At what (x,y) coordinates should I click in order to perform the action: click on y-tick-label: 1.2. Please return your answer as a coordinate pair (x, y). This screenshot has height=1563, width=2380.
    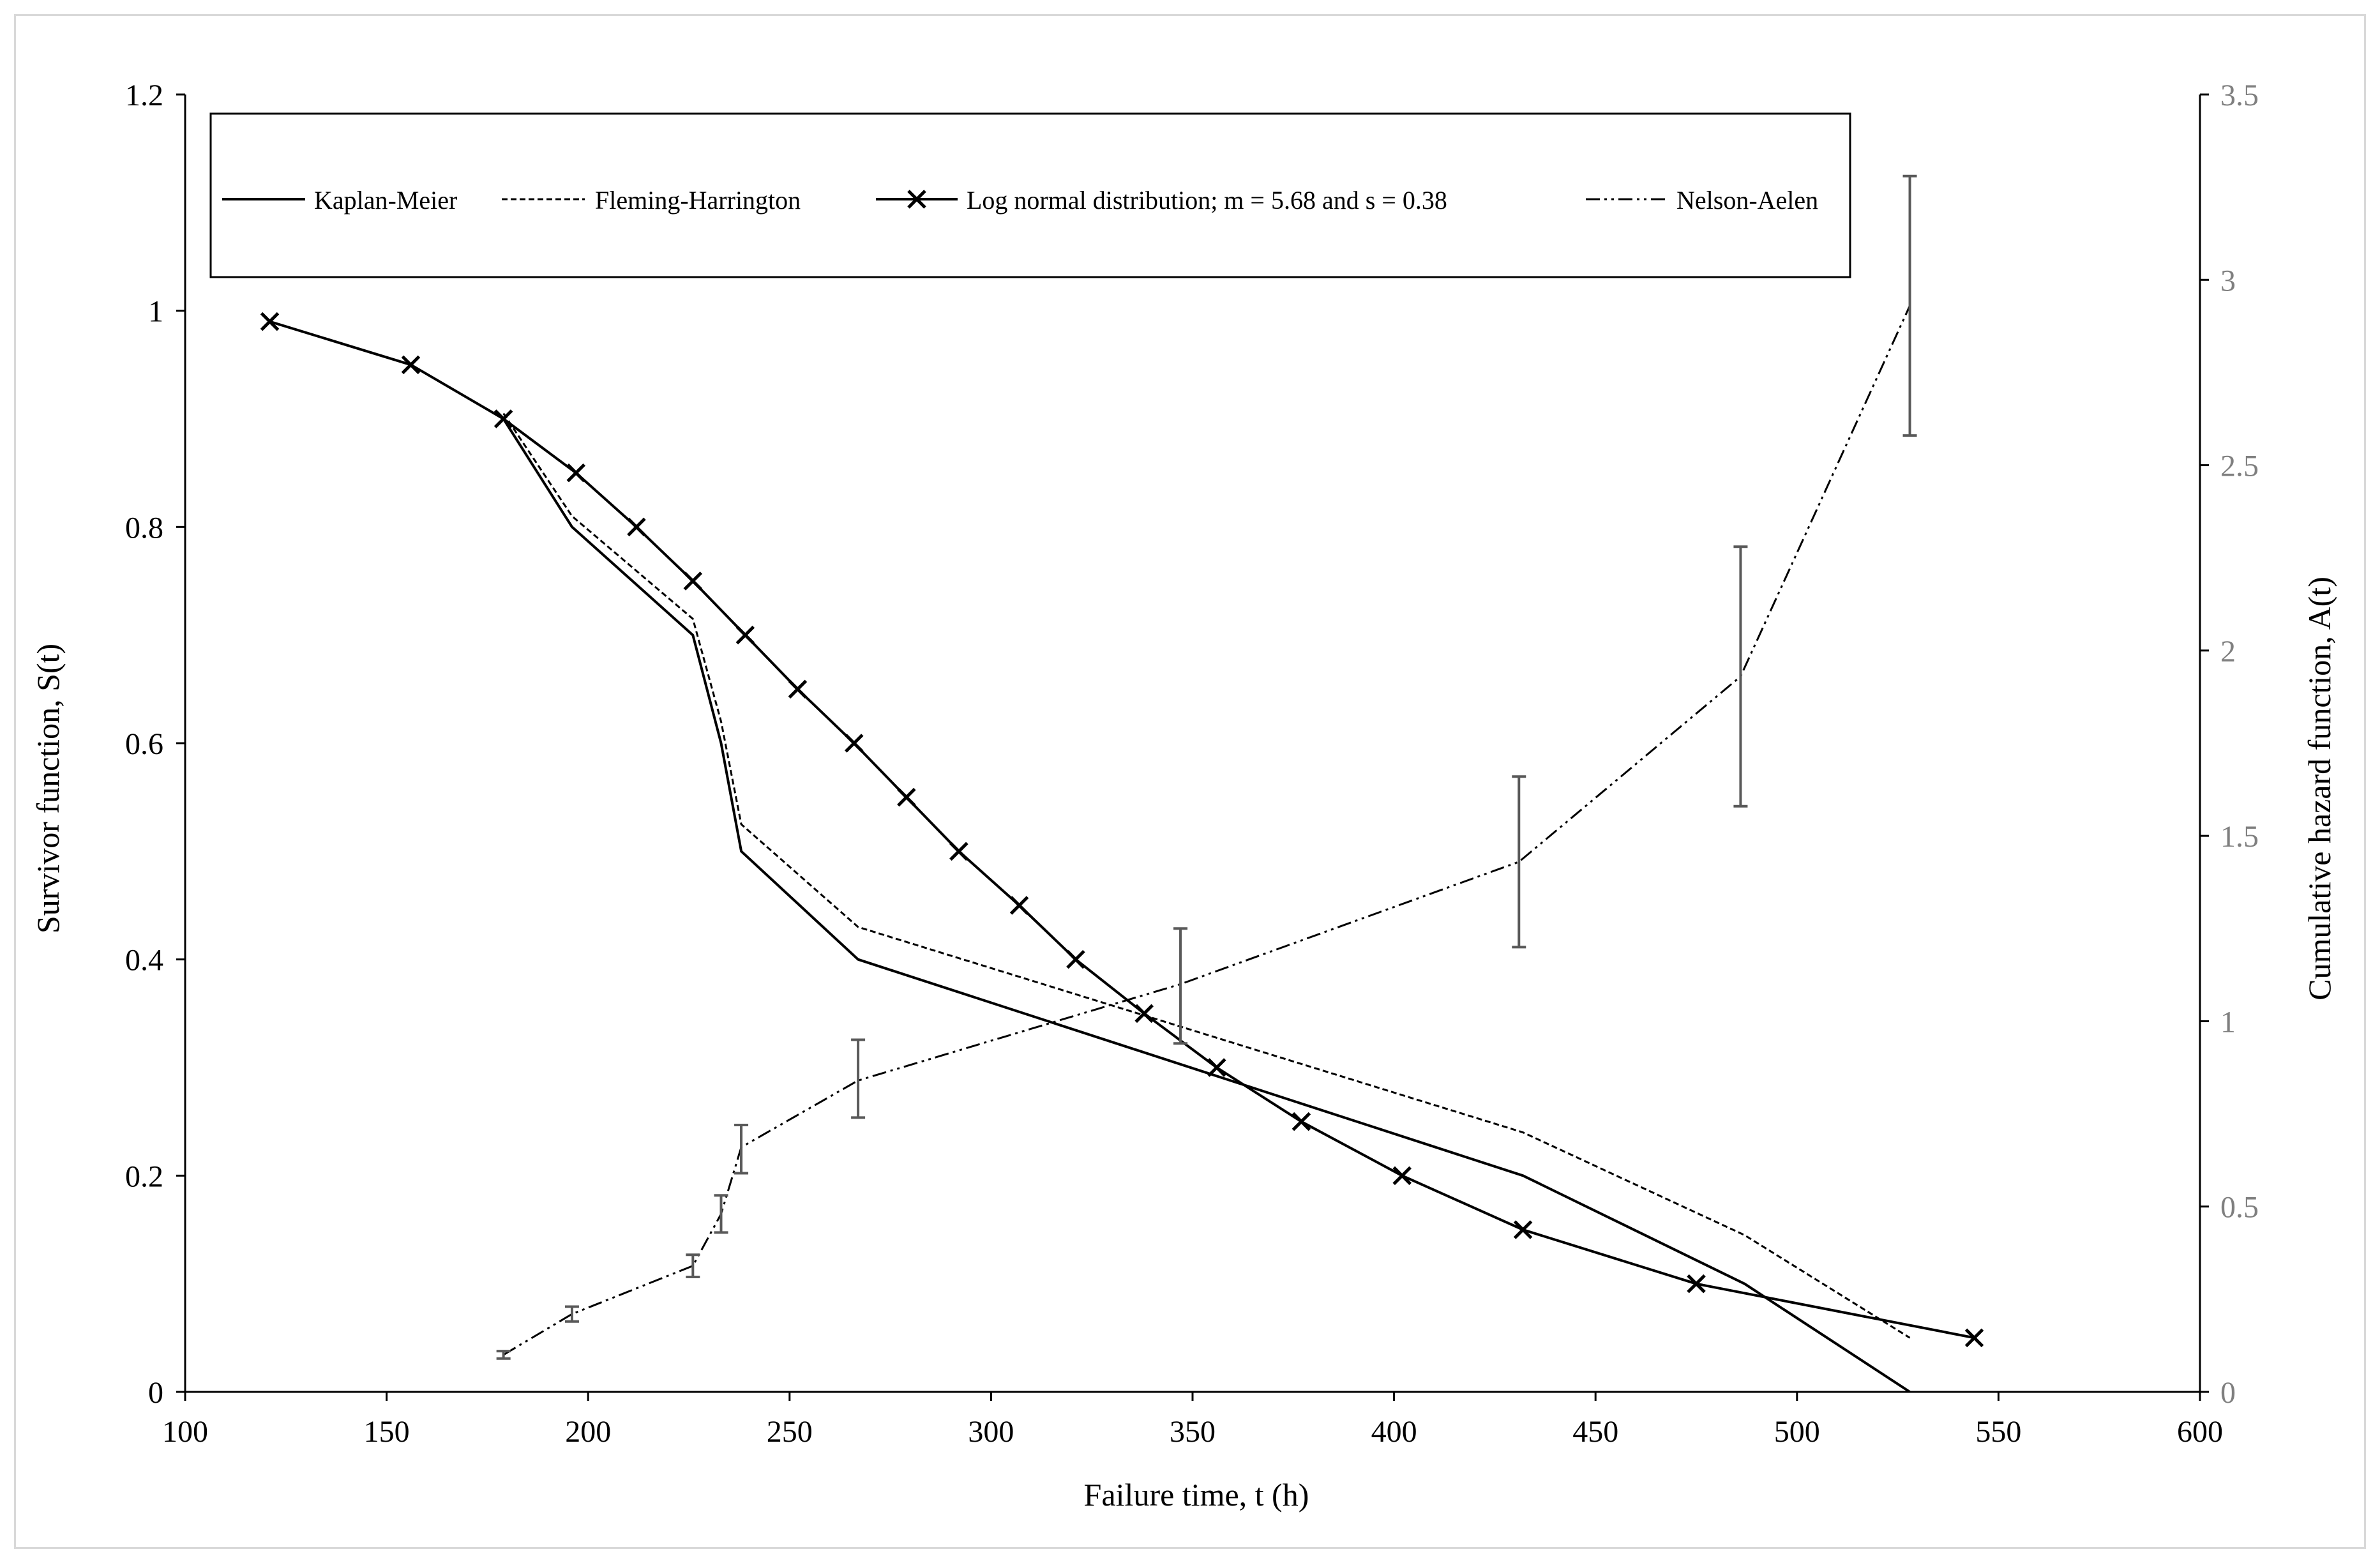
    Looking at the image, I should click on (144, 95).